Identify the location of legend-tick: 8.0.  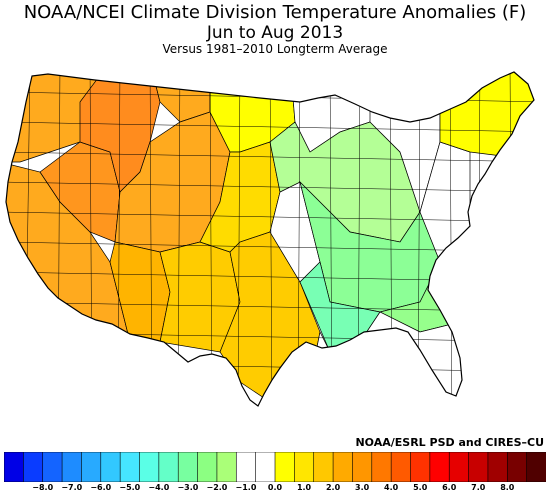
(507, 487).